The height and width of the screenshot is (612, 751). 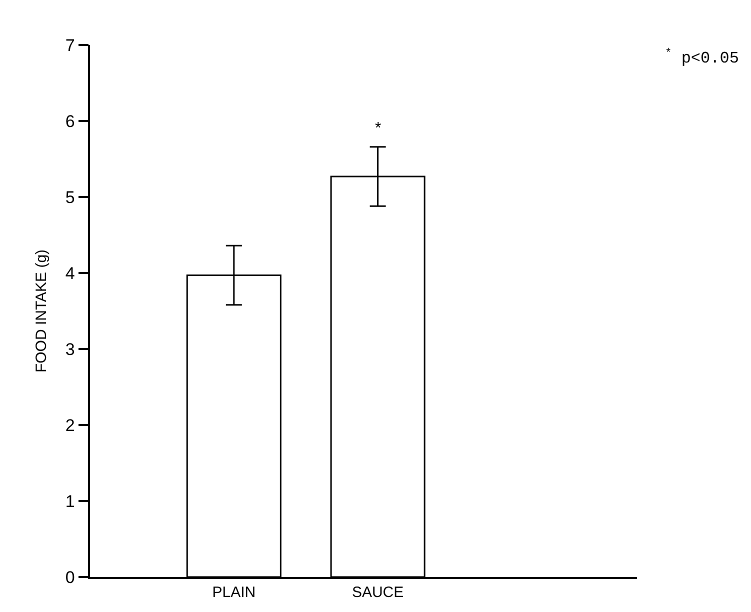 I want to click on x-tick-label: PLAIN, so click(x=234, y=592).